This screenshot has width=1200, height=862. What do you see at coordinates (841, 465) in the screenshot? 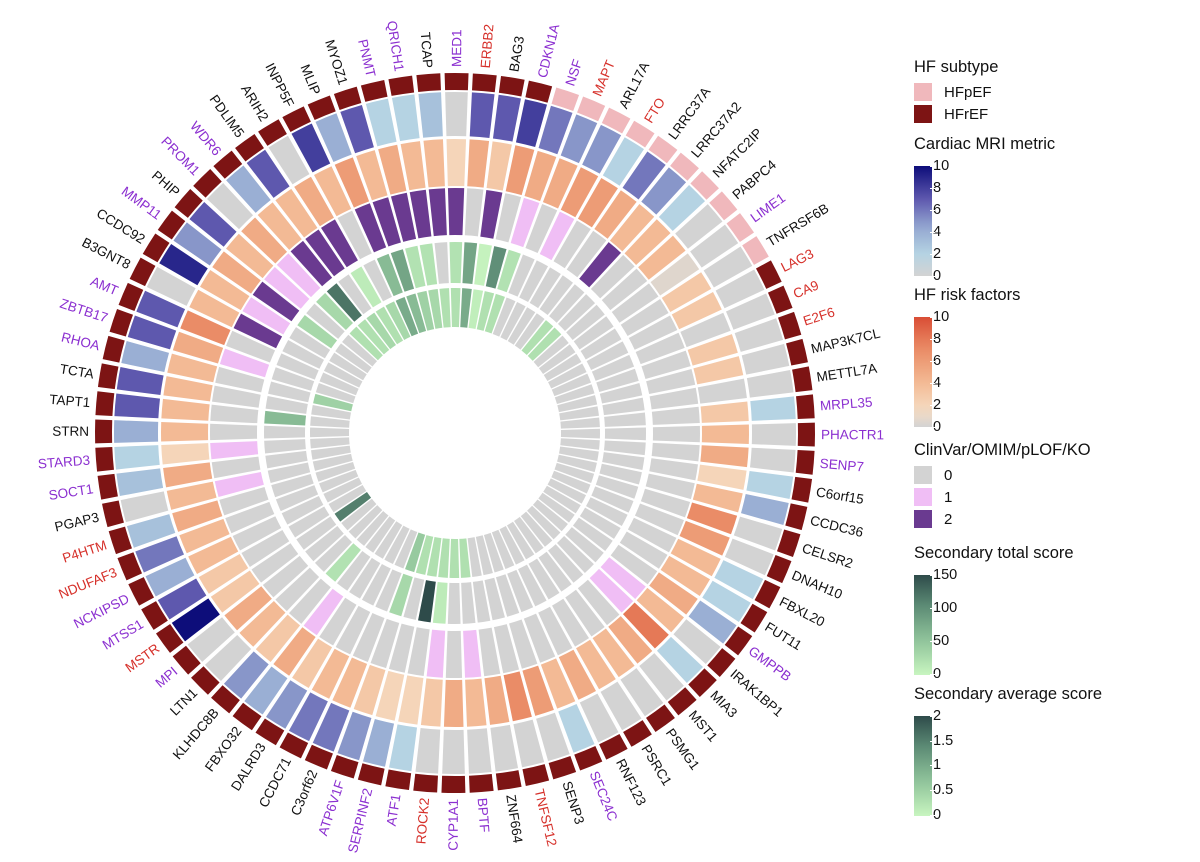
I see `gene-label-senp7: SENP7` at bounding box center [841, 465].